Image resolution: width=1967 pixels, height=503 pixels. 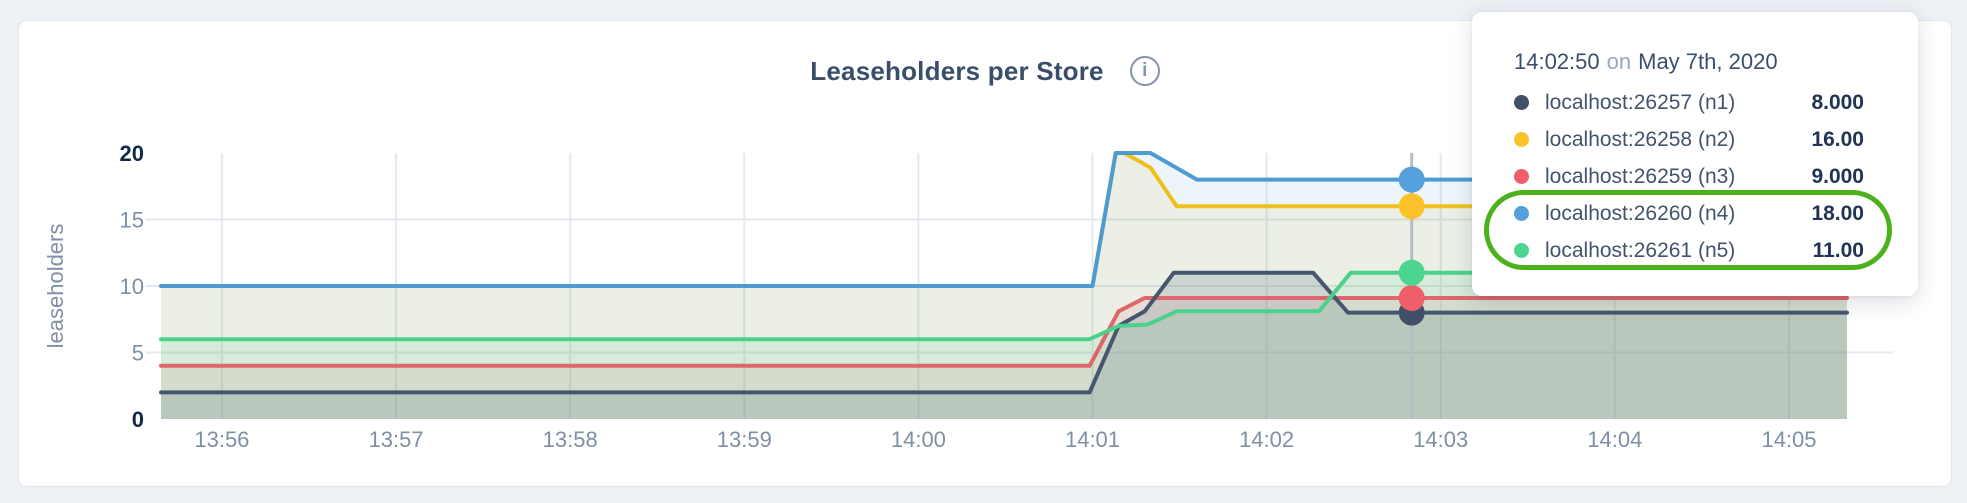 I want to click on svg-text: 14:01, so click(x=1092, y=439).